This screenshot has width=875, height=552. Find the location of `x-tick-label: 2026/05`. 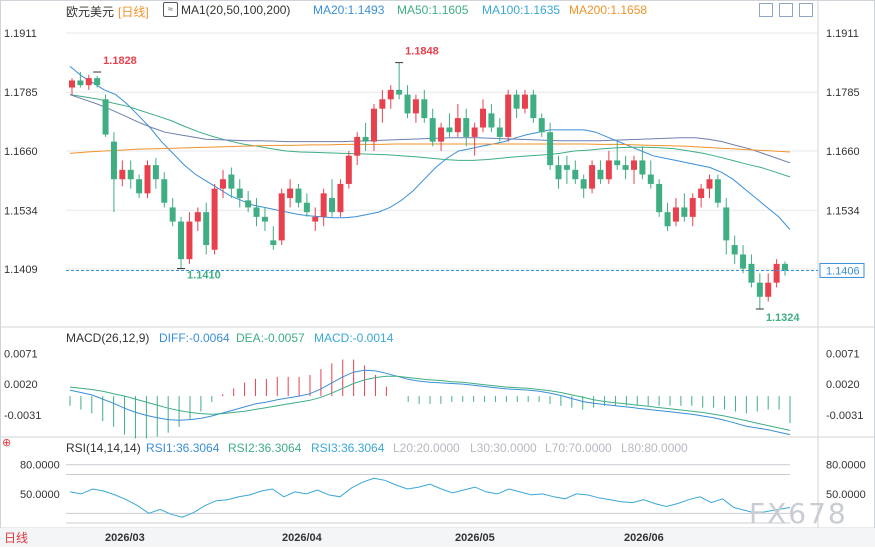

x-tick-label: 2026/05 is located at coordinates (475, 538).